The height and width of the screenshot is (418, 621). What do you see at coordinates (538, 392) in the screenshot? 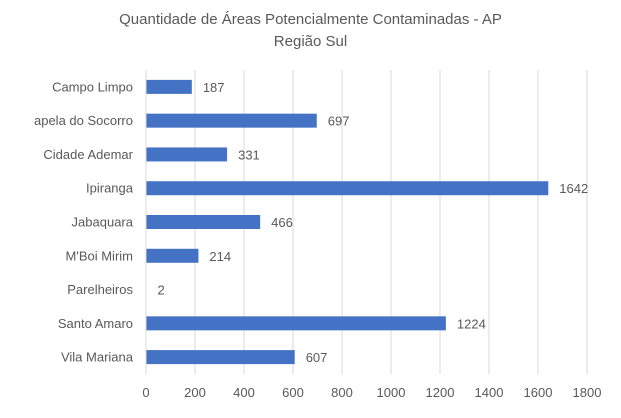
I see `x-tick-label: 1600` at bounding box center [538, 392].